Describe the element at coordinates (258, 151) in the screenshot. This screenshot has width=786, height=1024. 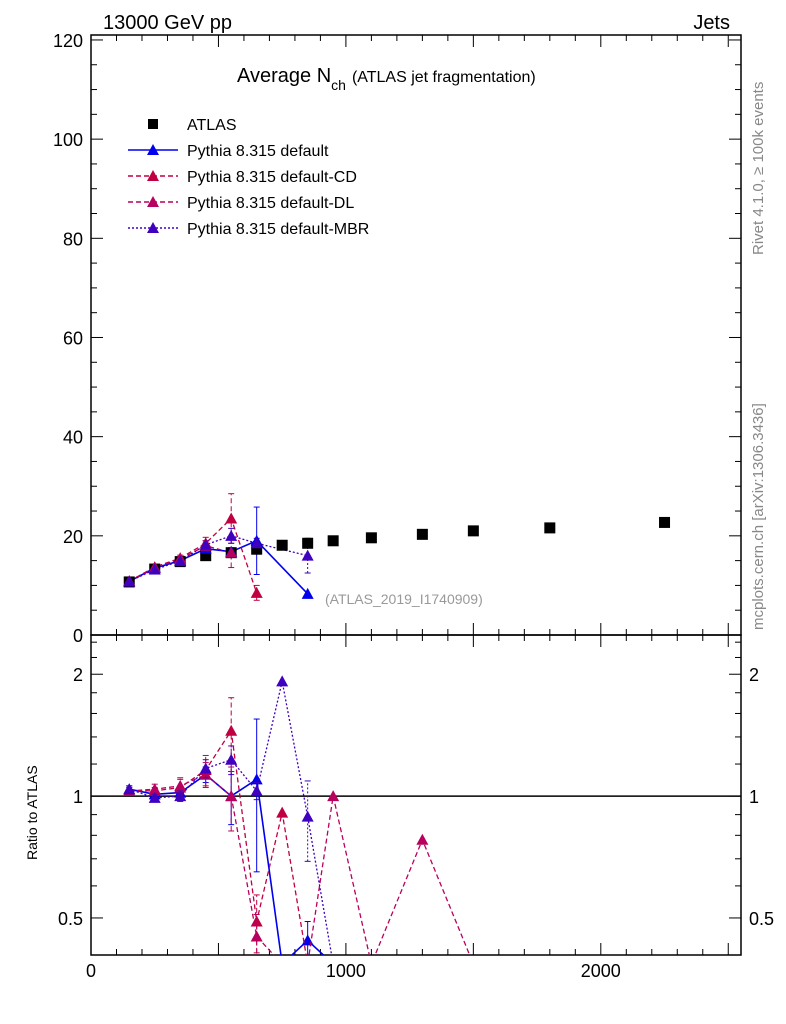
I see `legend-label: Pythia 8.315 default` at that location.